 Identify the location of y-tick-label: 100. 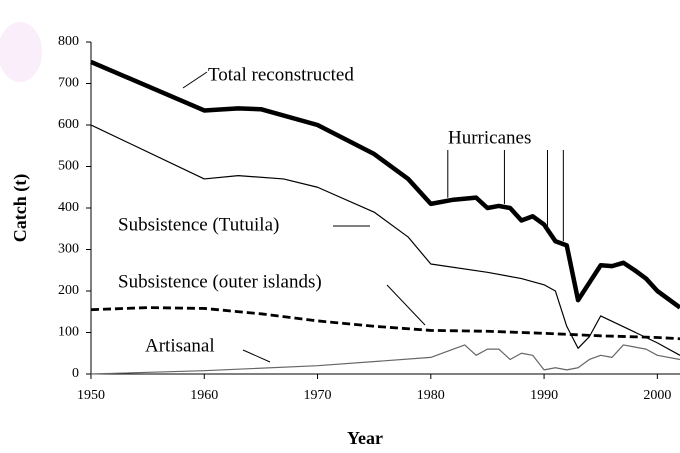
(68, 332).